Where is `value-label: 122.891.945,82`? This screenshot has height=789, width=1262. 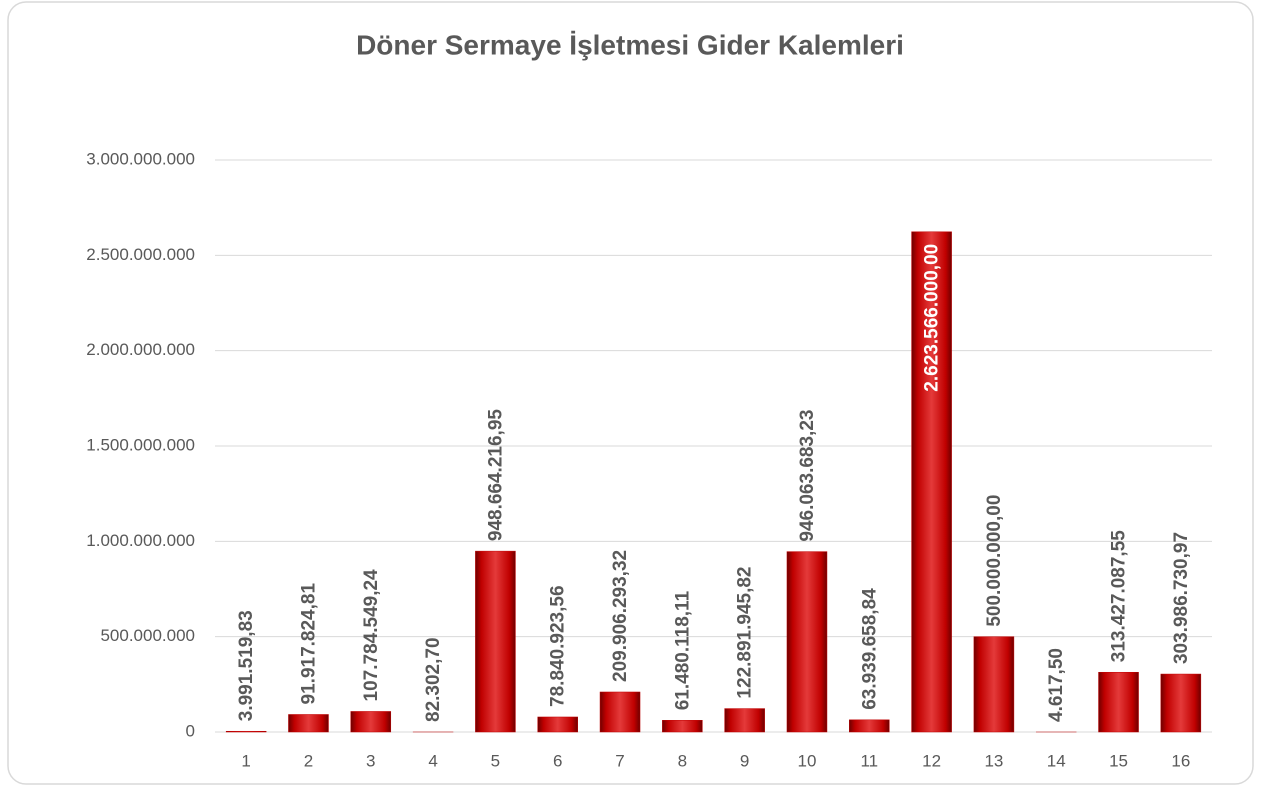 value-label: 122.891.945,82 is located at coordinates (745, 632).